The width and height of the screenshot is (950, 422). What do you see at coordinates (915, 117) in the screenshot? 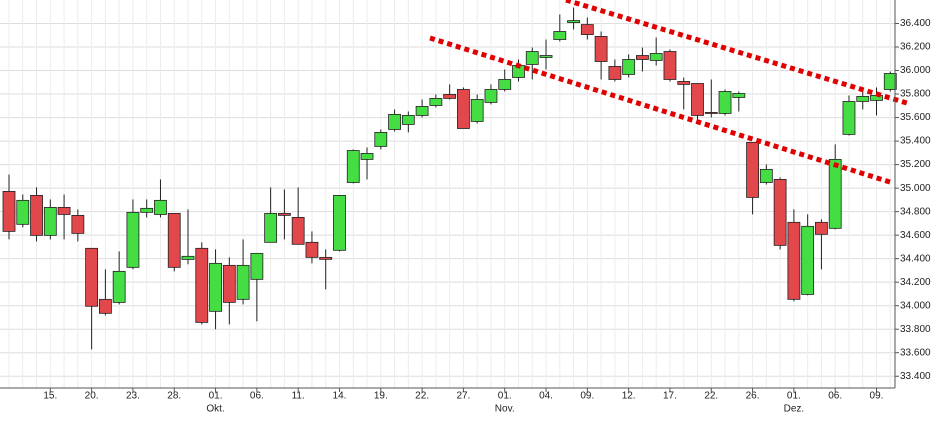
I see `y-tick-label: 35.600` at bounding box center [915, 117].